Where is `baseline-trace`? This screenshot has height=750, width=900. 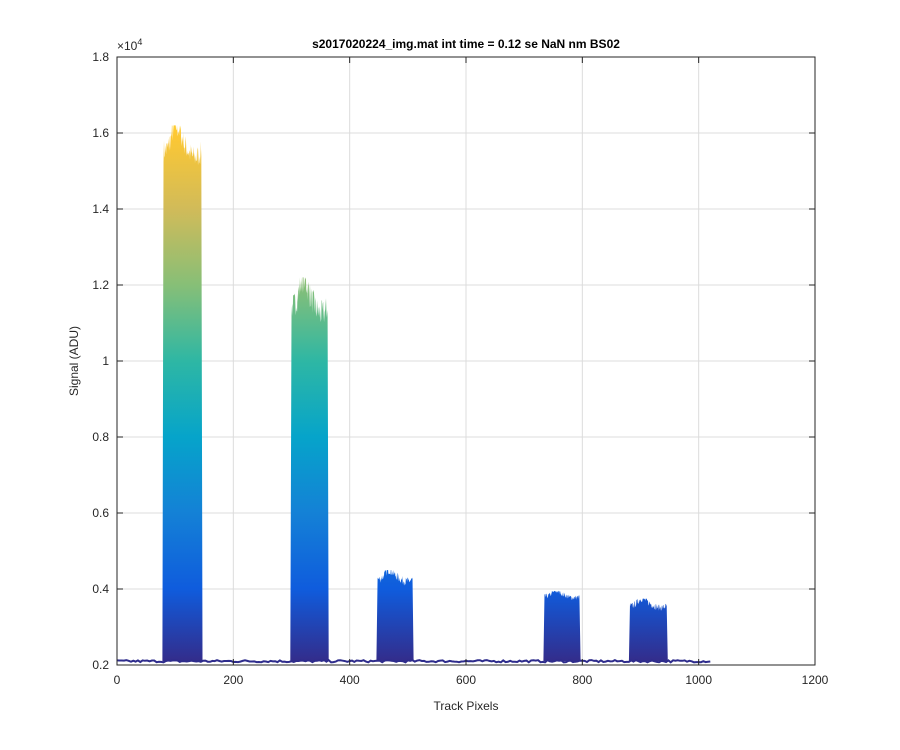
baseline-trace is located at coordinates (413, 661).